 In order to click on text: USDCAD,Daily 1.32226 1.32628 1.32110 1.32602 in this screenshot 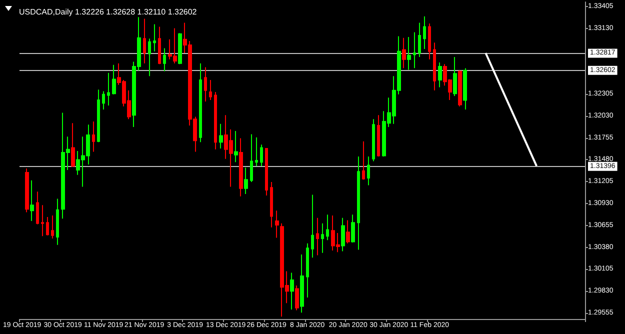, I will do `click(108, 12)`.